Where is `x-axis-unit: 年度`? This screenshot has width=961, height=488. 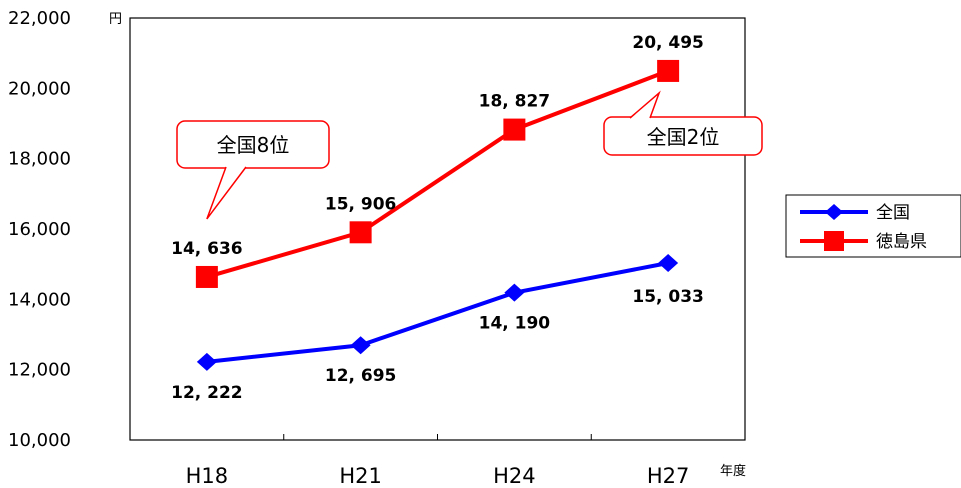 x-axis-unit: 年度 is located at coordinates (733, 471).